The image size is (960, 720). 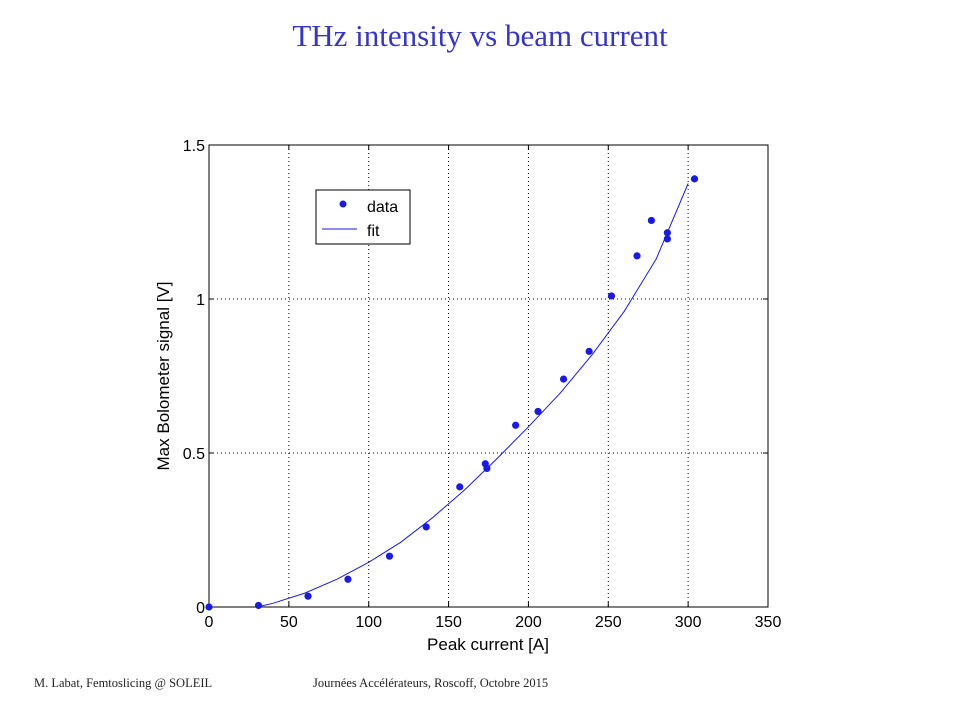 I want to click on x-tick-label: 350, so click(x=768, y=622).